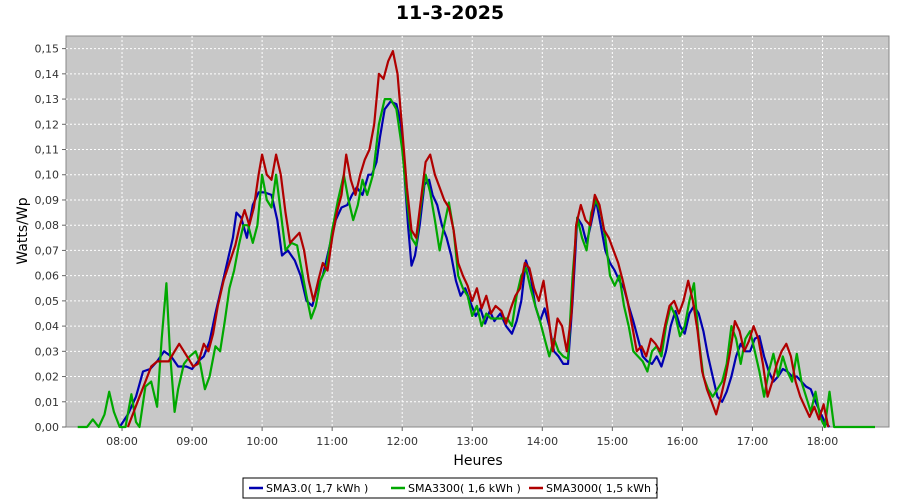  I want to click on x-axis-label: Heures, so click(477, 461).